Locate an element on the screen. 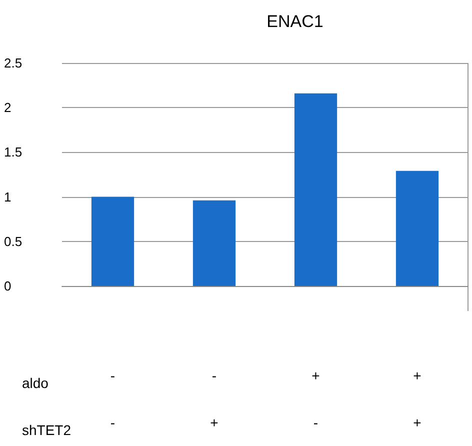  category-label: + + is located at coordinates (417, 399).